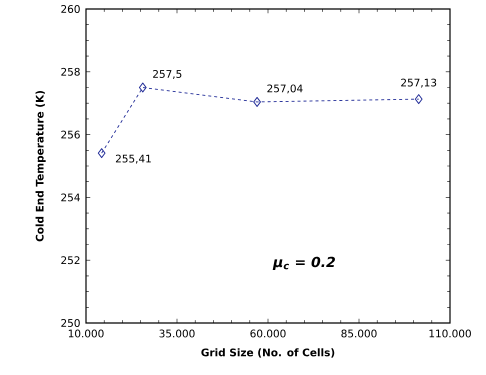 This screenshot has height=375, width=486. Describe the element at coordinates (41, 166) in the screenshot. I see `y-axis-title: Cold End Temperature (K)` at that location.